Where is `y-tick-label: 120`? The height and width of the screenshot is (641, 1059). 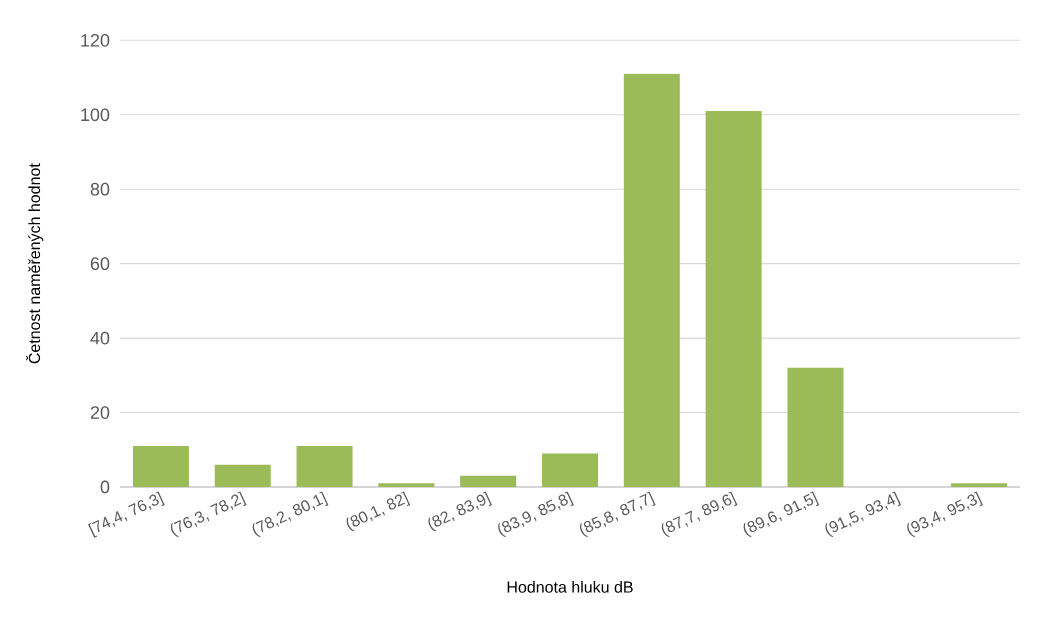 y-tick-label: 120 is located at coordinates (95, 40).